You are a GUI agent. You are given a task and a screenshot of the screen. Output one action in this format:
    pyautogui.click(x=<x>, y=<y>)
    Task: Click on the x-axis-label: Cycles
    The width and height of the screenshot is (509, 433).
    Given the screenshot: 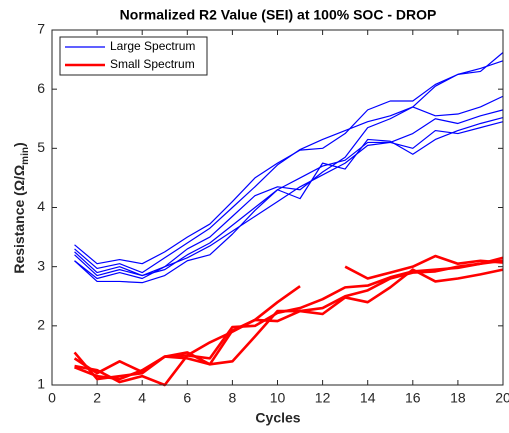 What is the action you would take?
    pyautogui.click(x=277, y=418)
    